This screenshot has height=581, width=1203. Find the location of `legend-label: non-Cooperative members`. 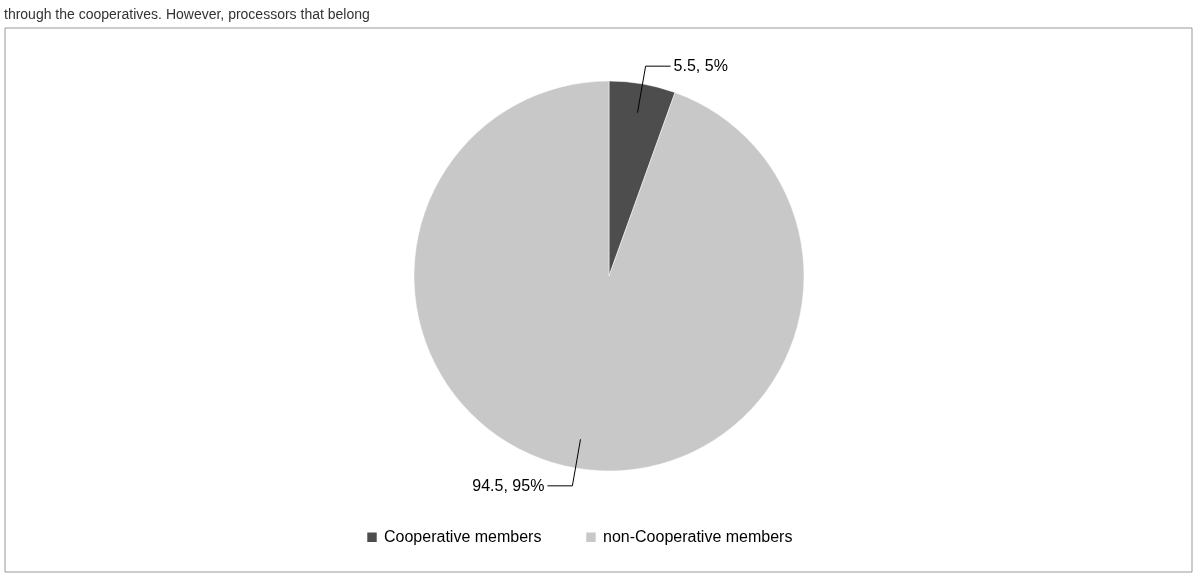

legend-label: non-Cooperative members is located at coordinates (698, 537).